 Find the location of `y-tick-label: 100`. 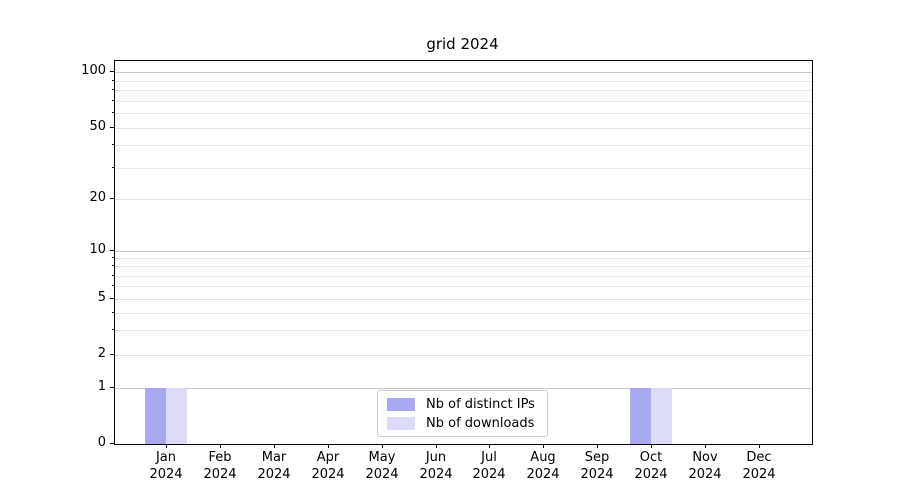

y-tick-label: 100 is located at coordinates (93, 70).